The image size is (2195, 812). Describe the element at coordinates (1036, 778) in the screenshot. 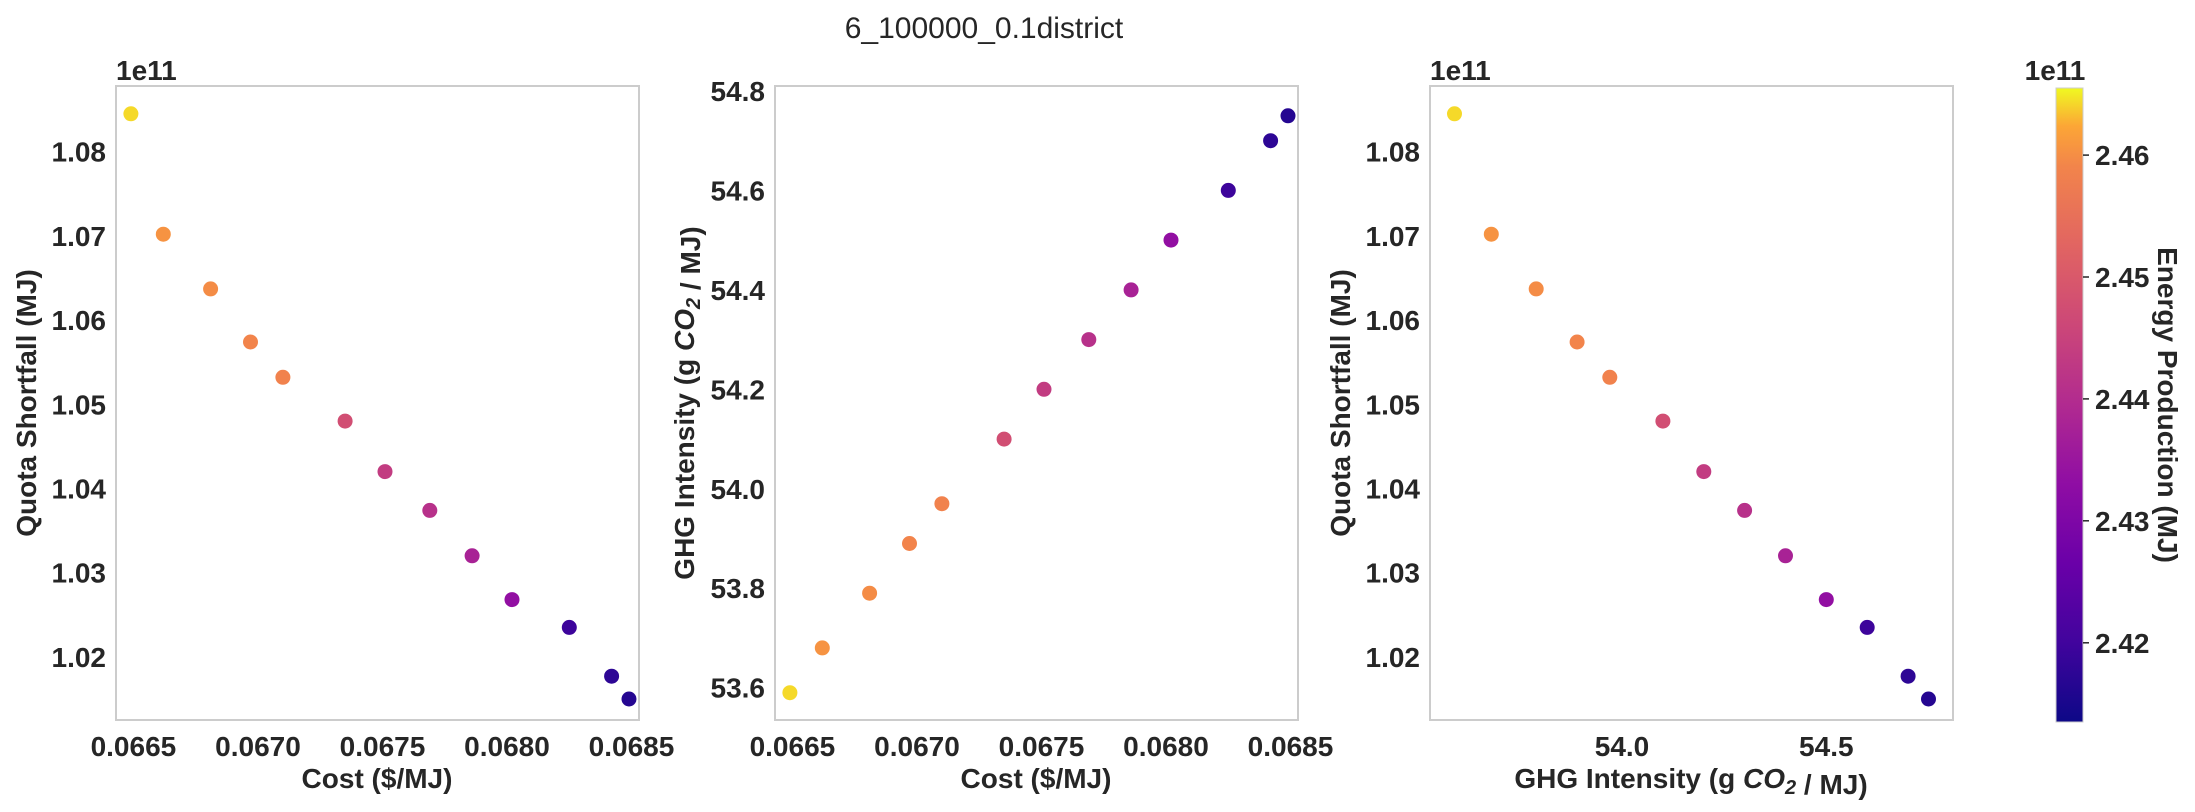

I see `panel2-x-axis-label: Cost ($/MJ)` at that location.